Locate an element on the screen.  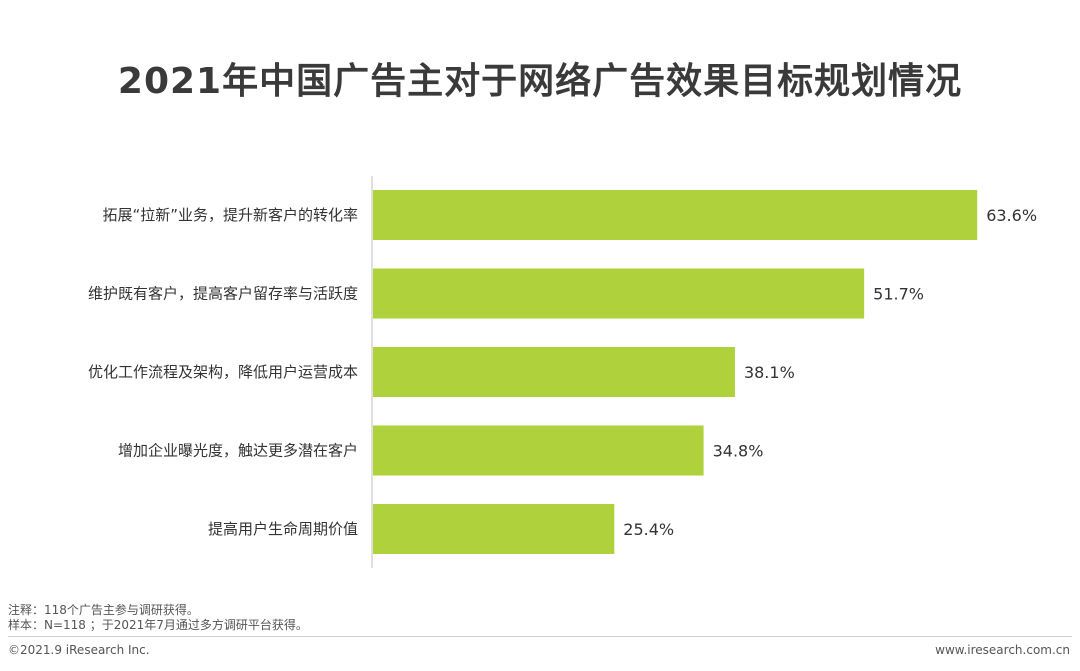
note-comment: 注释：118个广告主参与调研获得。 is located at coordinates (103, 610).